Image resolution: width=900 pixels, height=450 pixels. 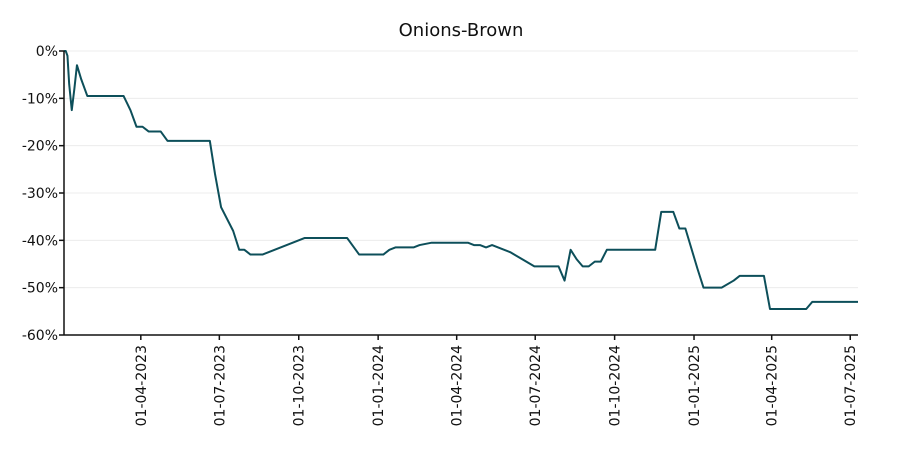 I want to click on y-tick-label: 0%, so click(x=47, y=52).